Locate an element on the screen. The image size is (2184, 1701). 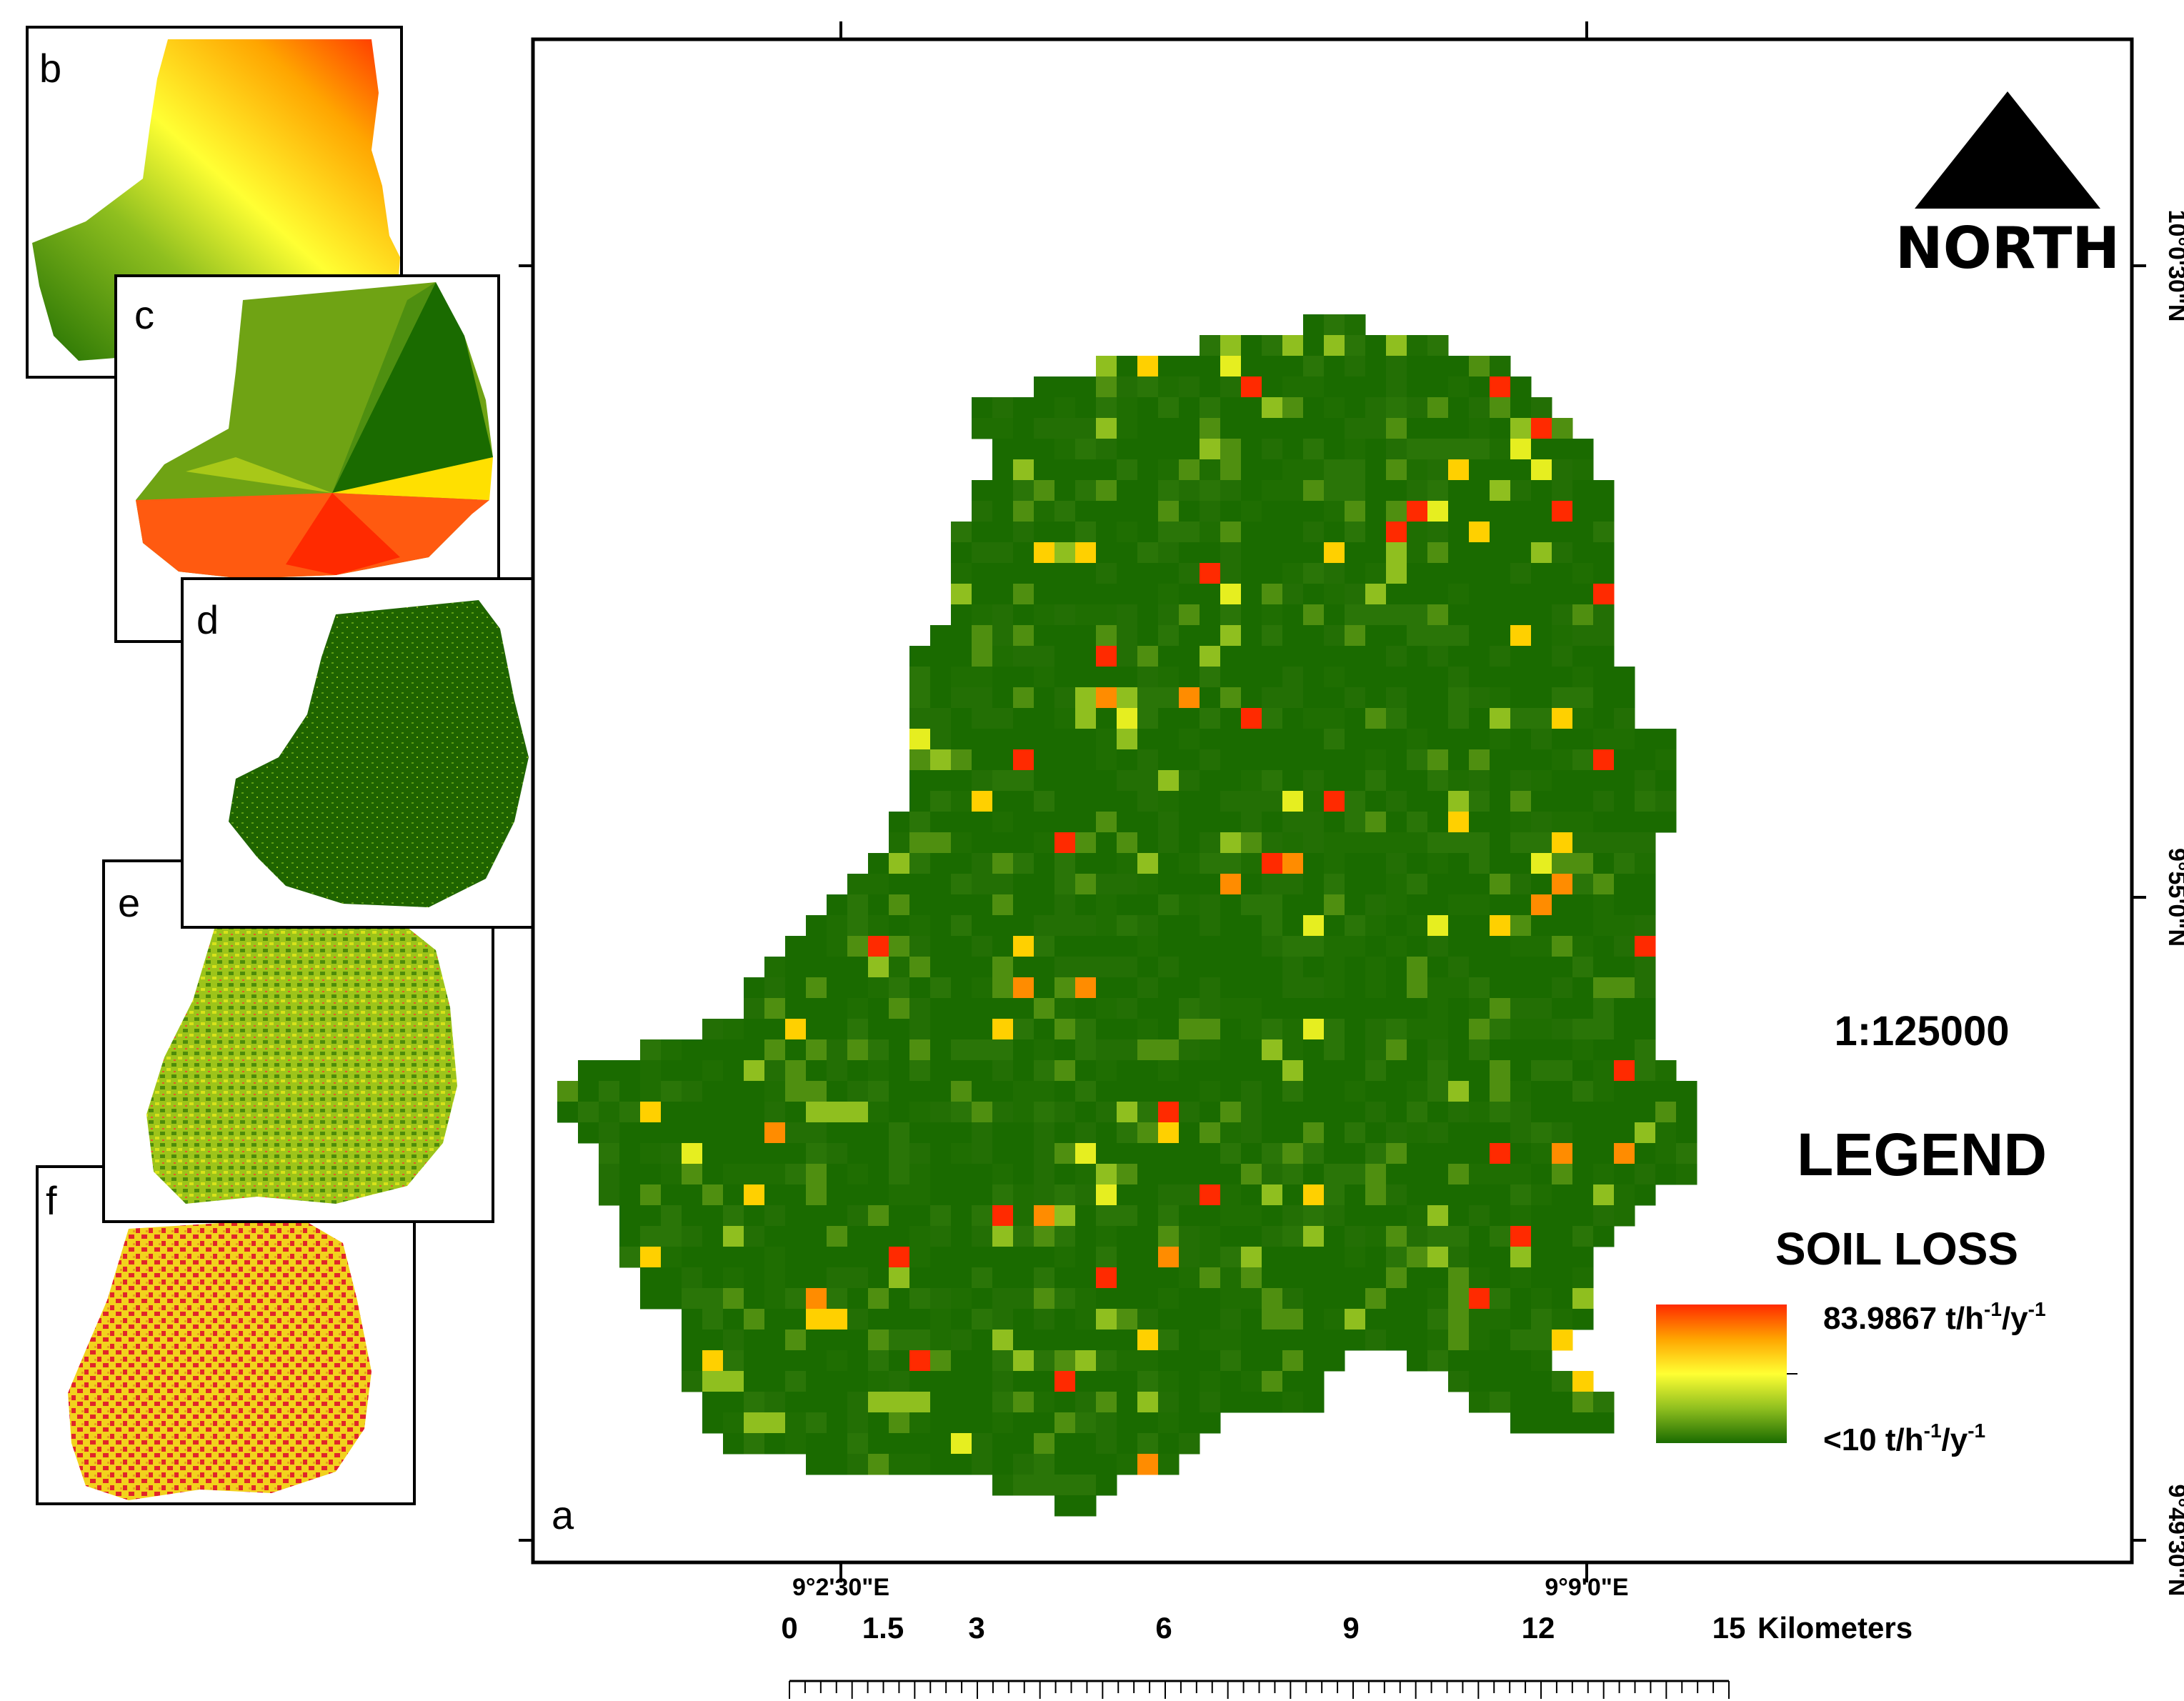
scale-label-3: 3 is located at coordinates (976, 1628).